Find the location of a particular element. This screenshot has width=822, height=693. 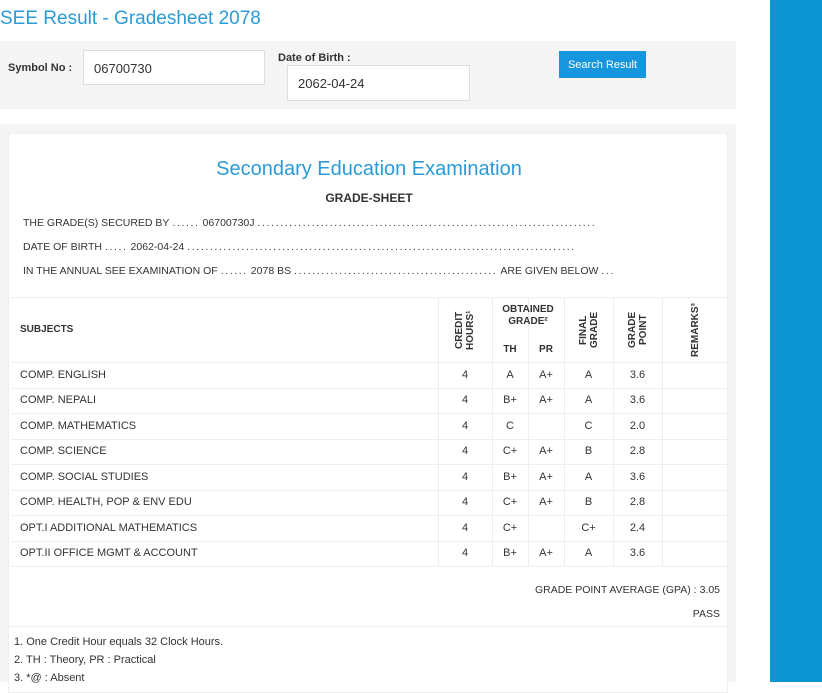

subject-name: COMP. HEALTH, POP & ENV EDU is located at coordinates (106, 502).